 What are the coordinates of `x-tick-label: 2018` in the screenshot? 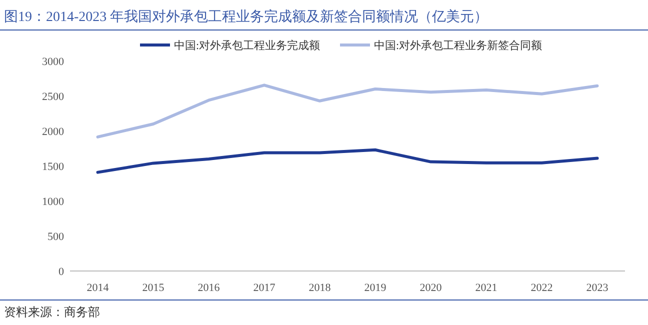 It's located at (320, 288).